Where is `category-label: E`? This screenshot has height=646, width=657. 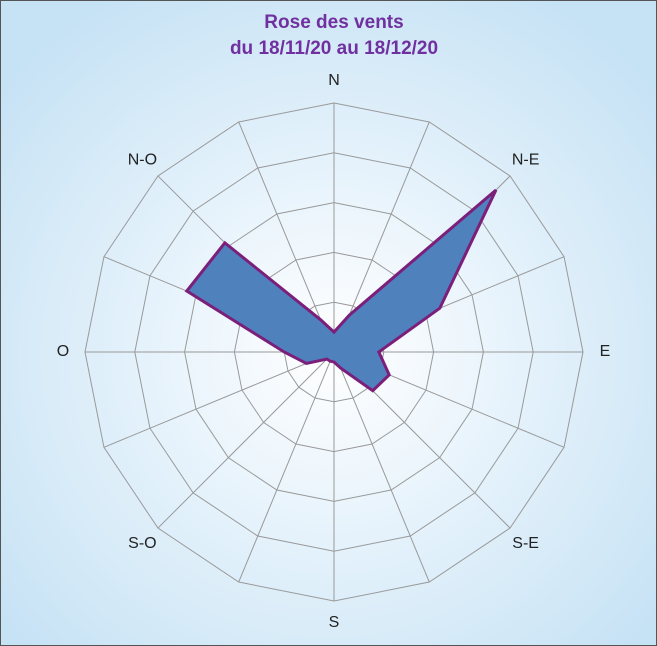
category-label: E is located at coordinates (605, 351).